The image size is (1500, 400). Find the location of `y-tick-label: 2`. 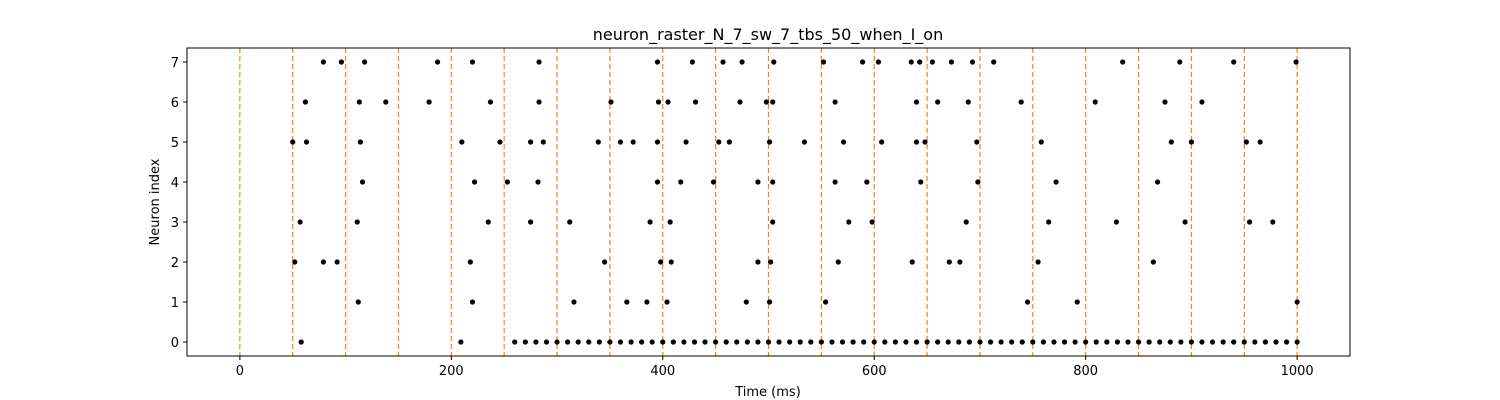

y-tick-label: 2 is located at coordinates (175, 263).